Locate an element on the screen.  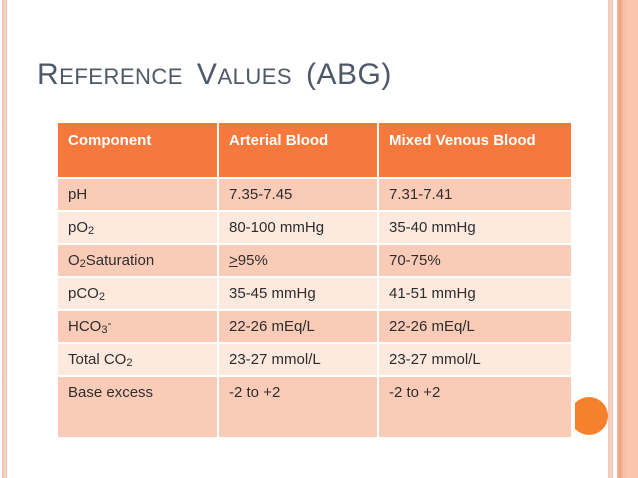
cell-text: pCO is located at coordinates (83, 293).